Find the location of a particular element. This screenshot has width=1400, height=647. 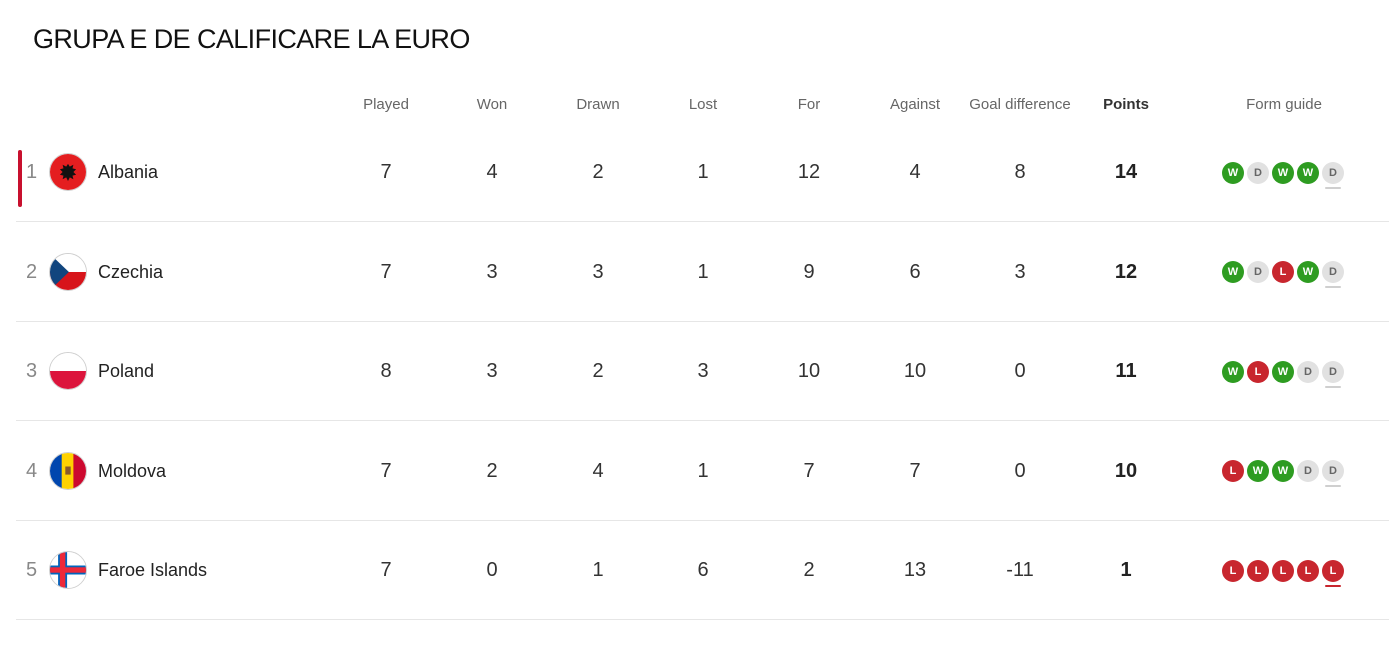

cell-drawn: 1 is located at coordinates (598, 570).